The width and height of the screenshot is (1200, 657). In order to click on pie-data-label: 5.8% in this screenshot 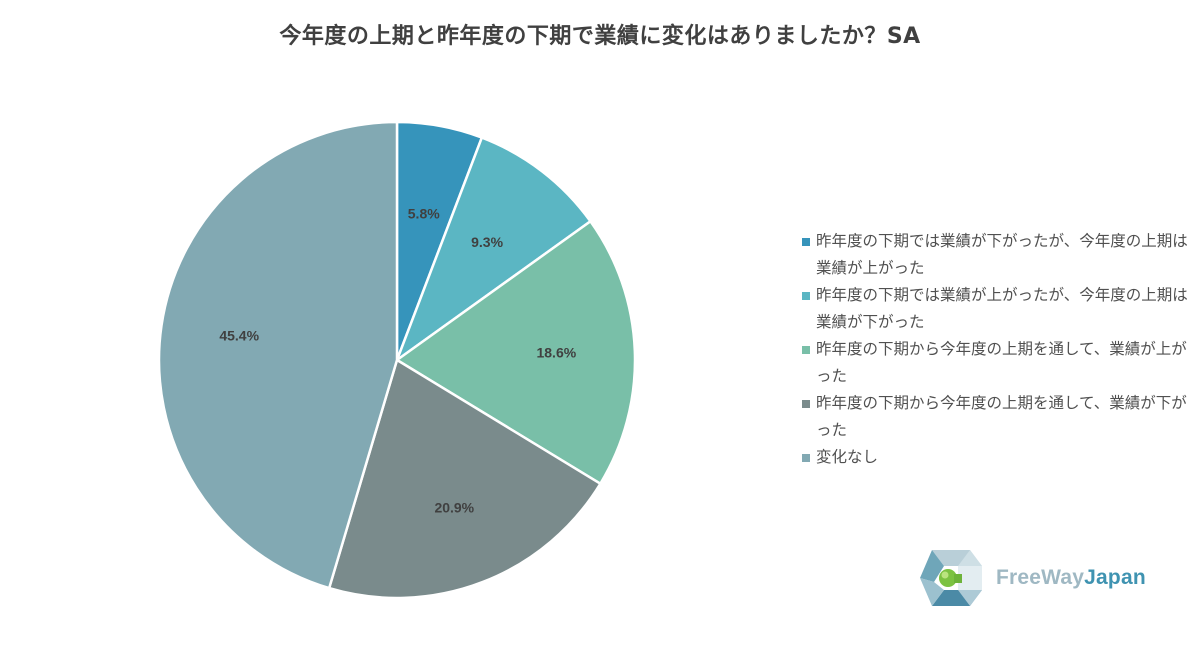, I will do `click(424, 214)`.